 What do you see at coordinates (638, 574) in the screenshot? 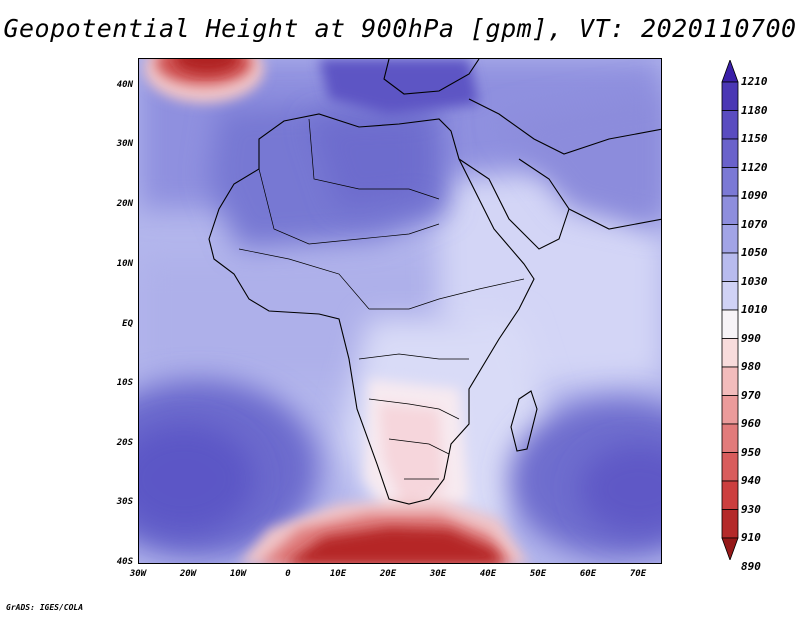
I see `lon-label: 70E` at bounding box center [638, 574].